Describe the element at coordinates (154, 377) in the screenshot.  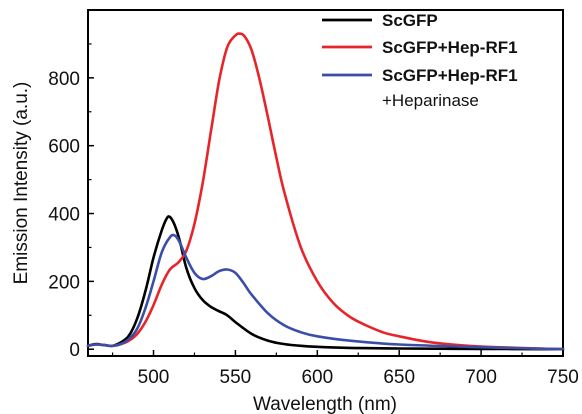
I see `x-tick-label: 500` at that location.